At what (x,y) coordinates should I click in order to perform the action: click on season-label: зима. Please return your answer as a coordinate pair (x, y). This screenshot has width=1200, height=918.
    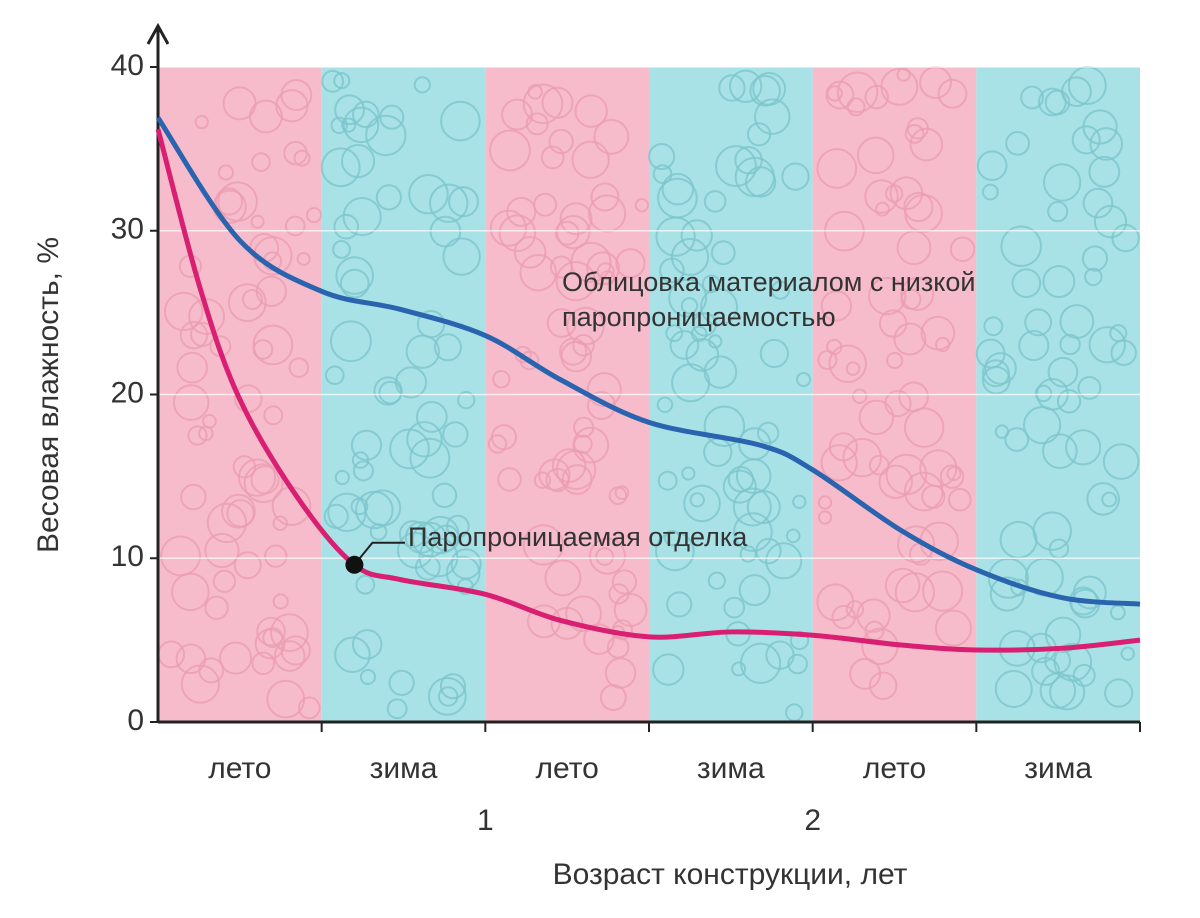
    Looking at the image, I should click on (731, 768).